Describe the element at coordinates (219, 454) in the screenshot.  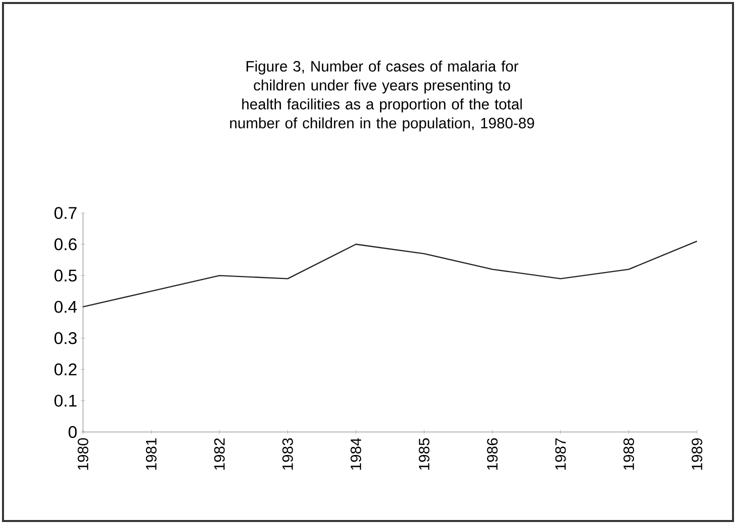
I see `x-tick-label: 1982` at that location.